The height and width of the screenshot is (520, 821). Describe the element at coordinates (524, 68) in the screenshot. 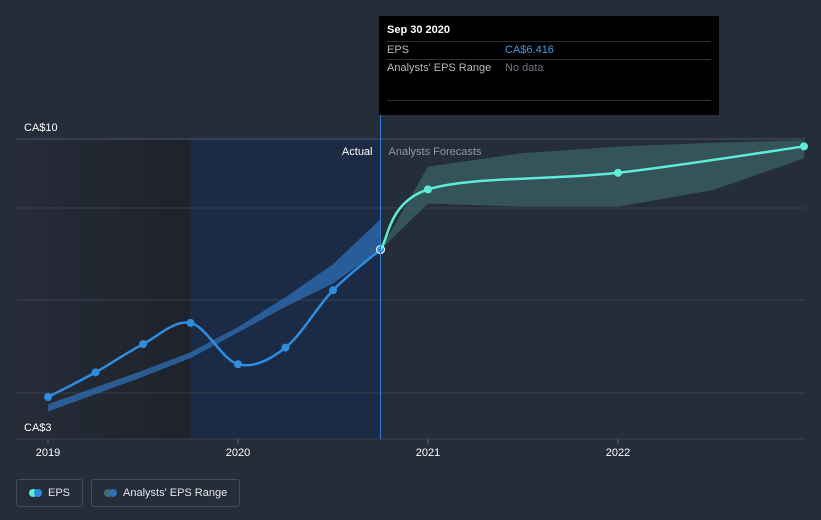

I see `tooltip-range-value: No data` at that location.